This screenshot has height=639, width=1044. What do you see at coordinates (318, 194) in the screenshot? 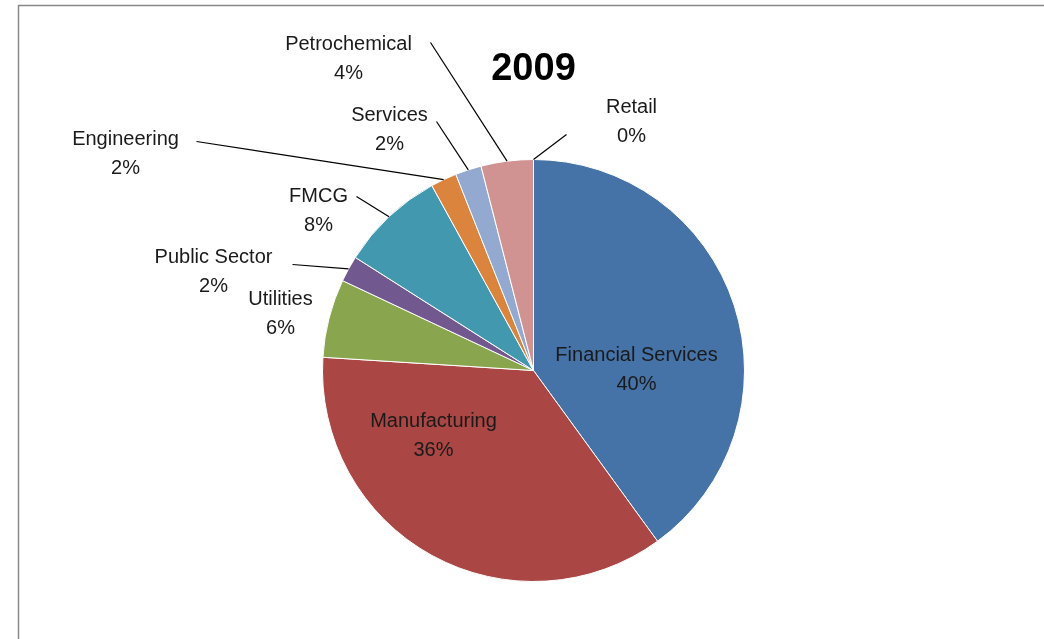
I see `slice-label: FMCG` at bounding box center [318, 194].